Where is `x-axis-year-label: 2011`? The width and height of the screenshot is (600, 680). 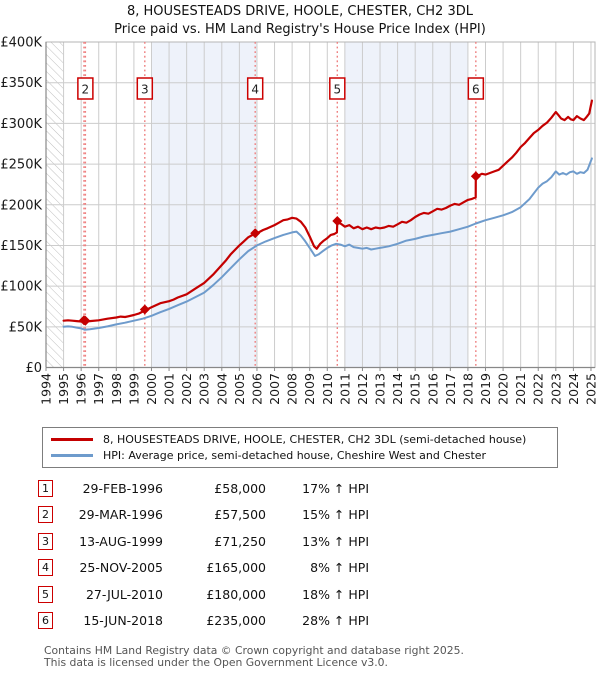 x-axis-year-label: 2011 is located at coordinates (344, 389).